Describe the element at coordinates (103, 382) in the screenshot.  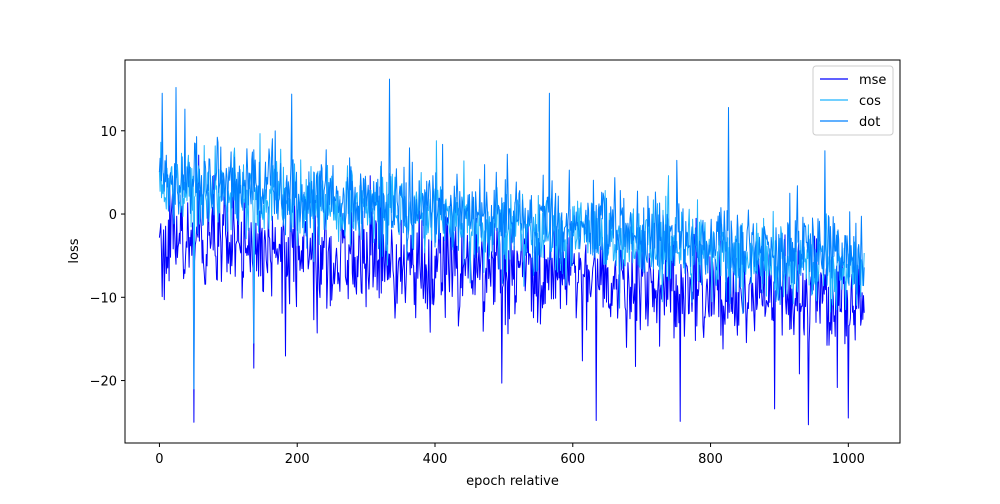
I see `y-tick-label: −20` at that location.